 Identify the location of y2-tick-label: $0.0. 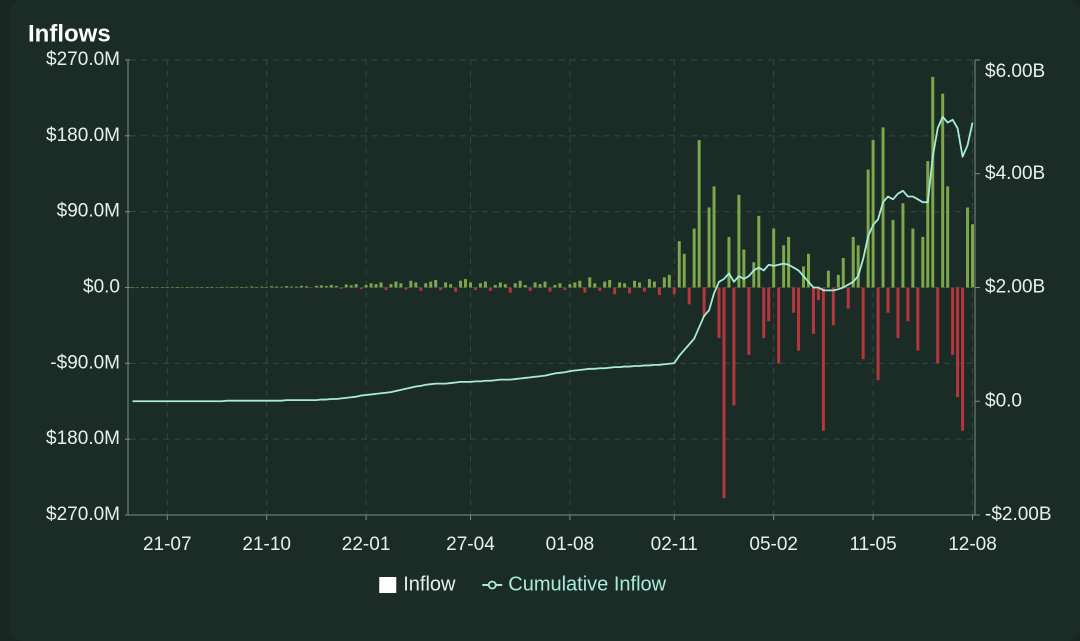
(1003, 400).